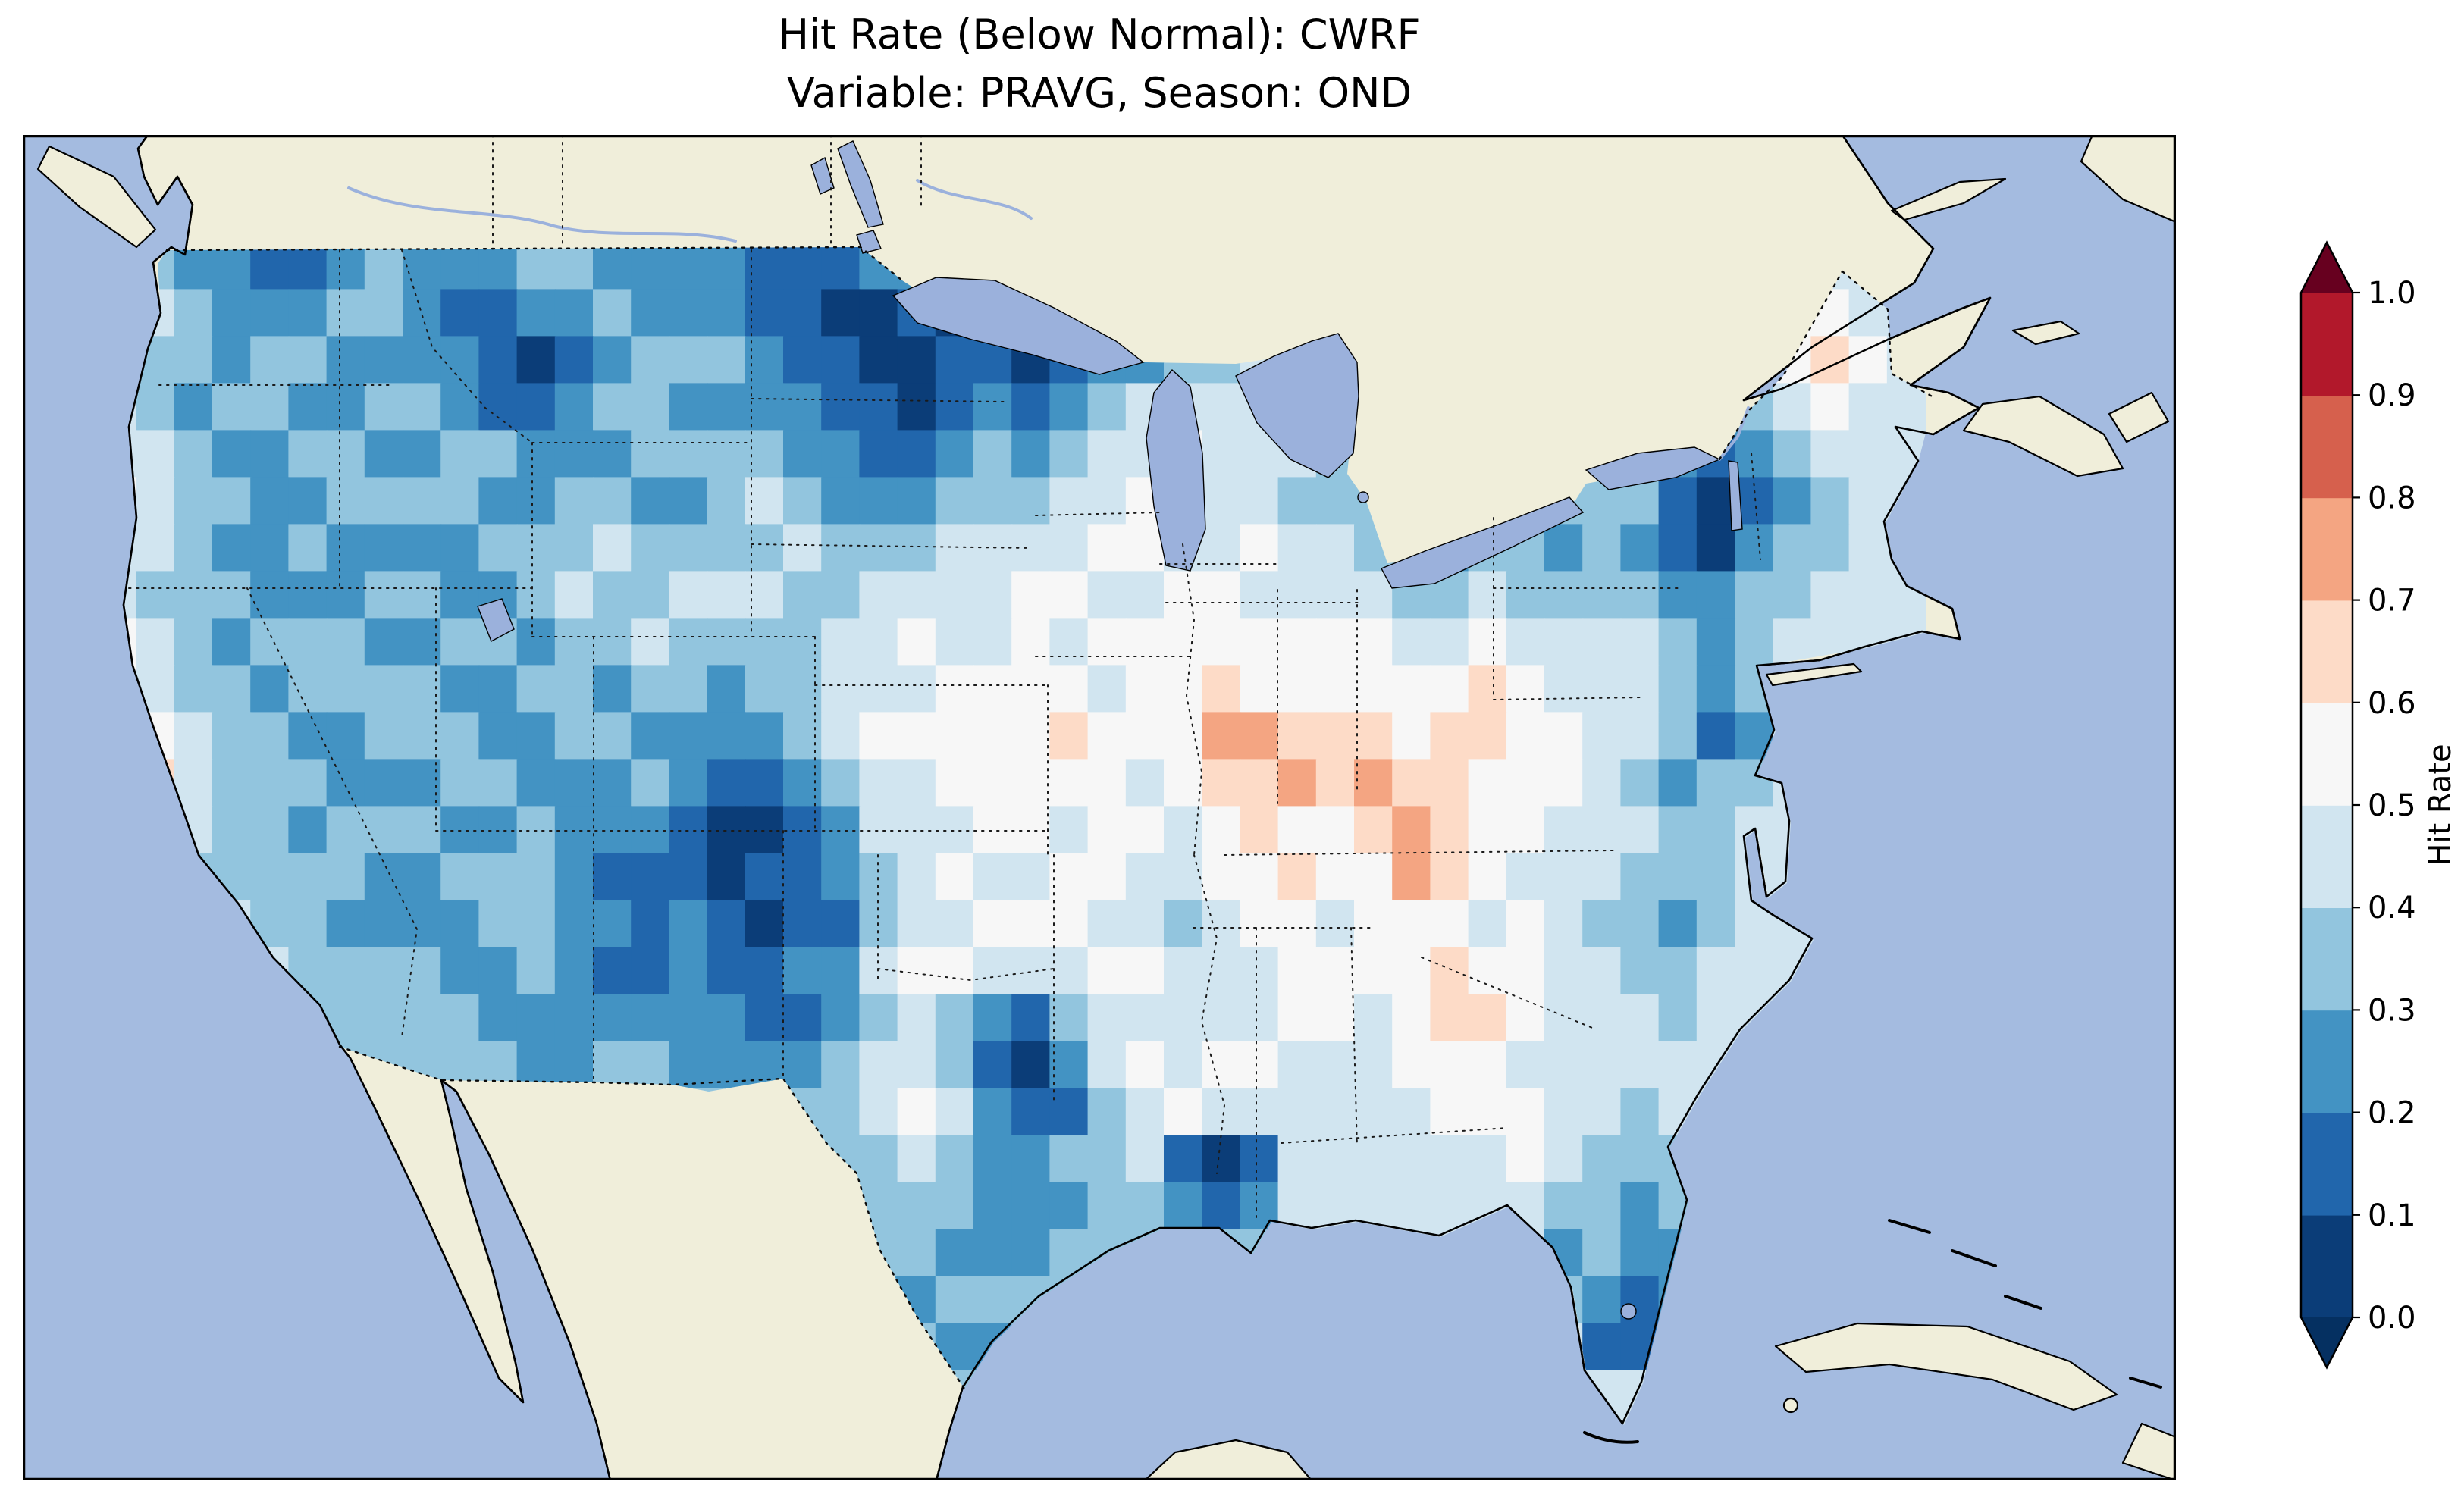  Describe the element at coordinates (1734, 433) in the screenshot. I see `st-lawrence-river` at that location.